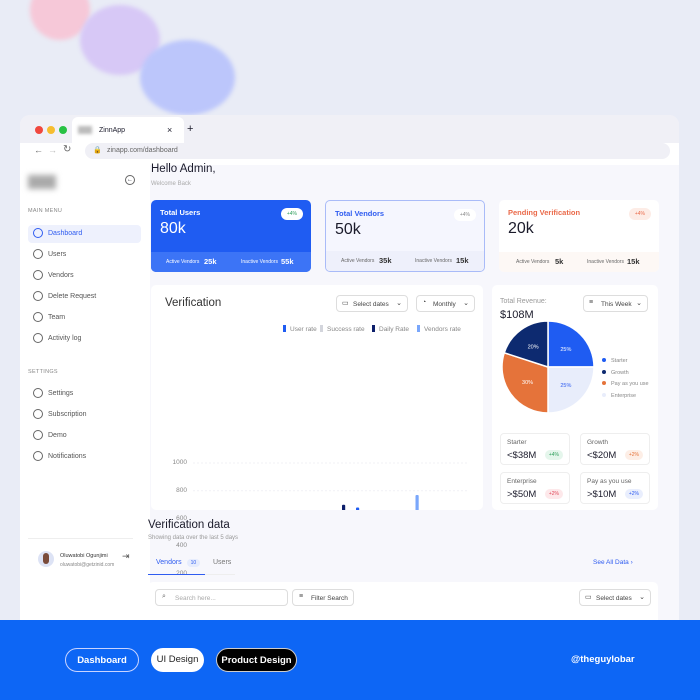  Describe the element at coordinates (535, 449) in the screenshot. I see `revenue-card-starter: Starter <$38M +4%` at that location.